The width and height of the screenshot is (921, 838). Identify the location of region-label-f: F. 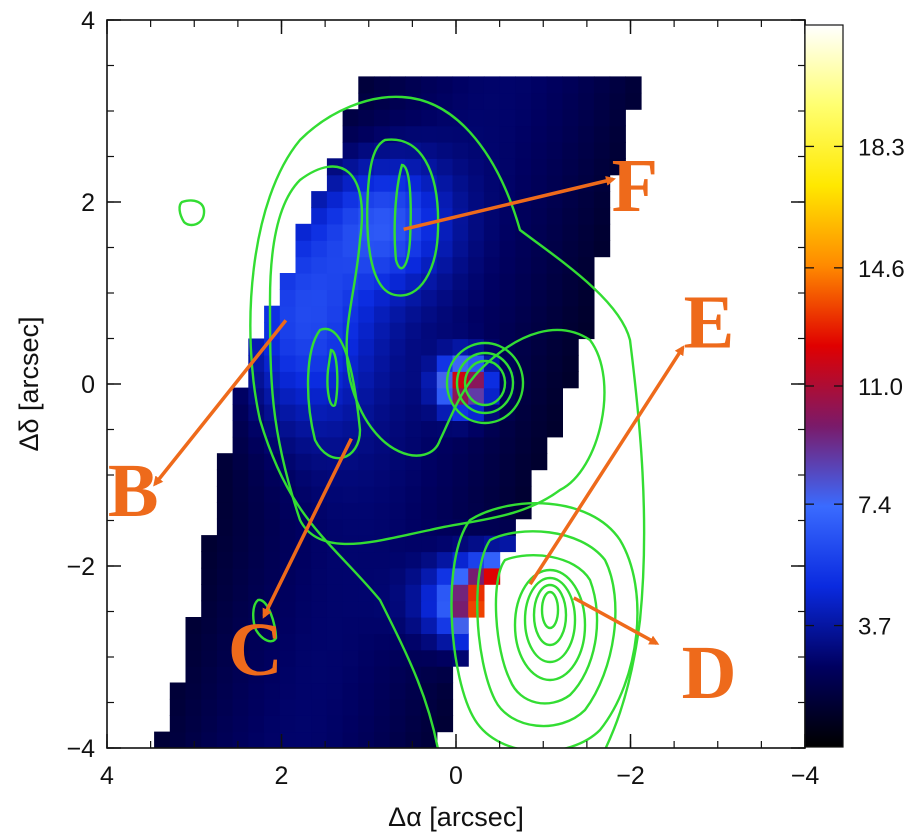
(635, 186).